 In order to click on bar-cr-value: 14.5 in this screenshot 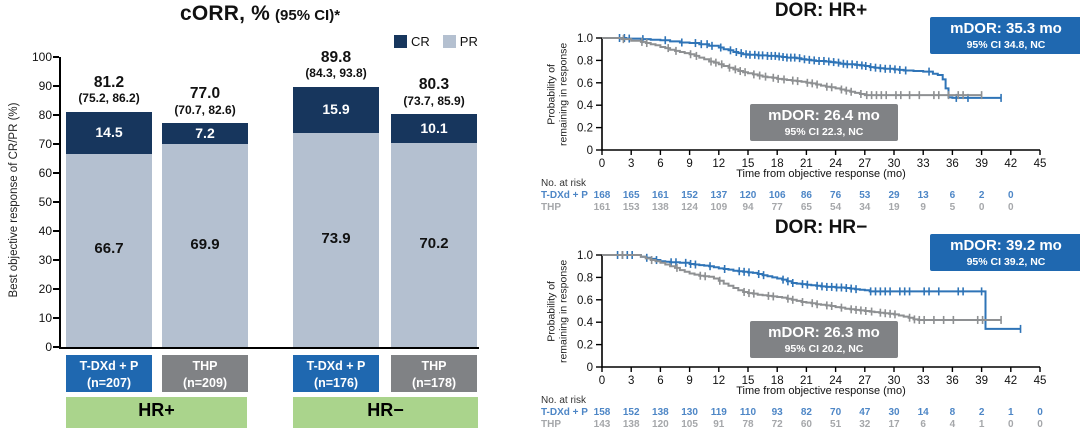, I will do `click(109, 131)`.